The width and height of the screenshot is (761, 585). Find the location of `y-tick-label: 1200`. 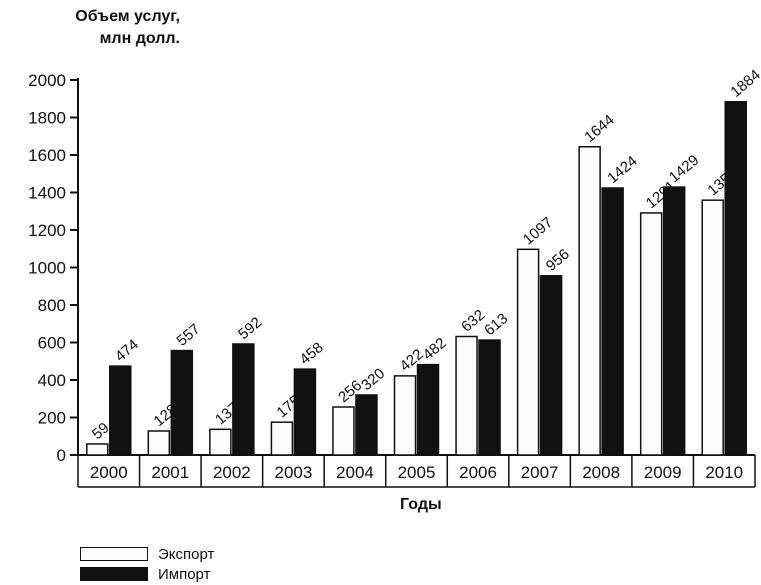

y-tick-label: 1200 is located at coordinates (47, 230).